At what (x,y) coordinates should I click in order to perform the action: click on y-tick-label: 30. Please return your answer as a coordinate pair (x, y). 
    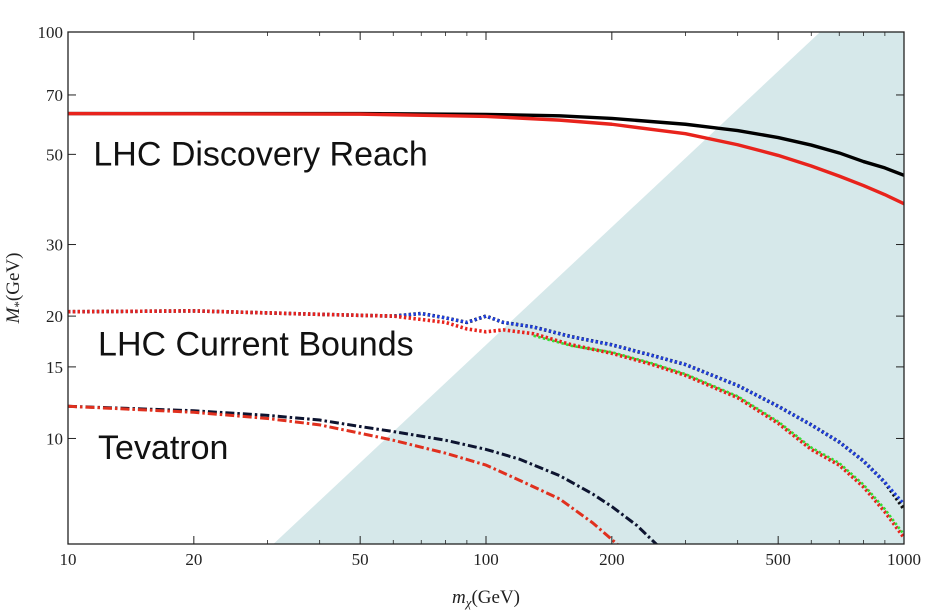
    Looking at the image, I should click on (54, 245).